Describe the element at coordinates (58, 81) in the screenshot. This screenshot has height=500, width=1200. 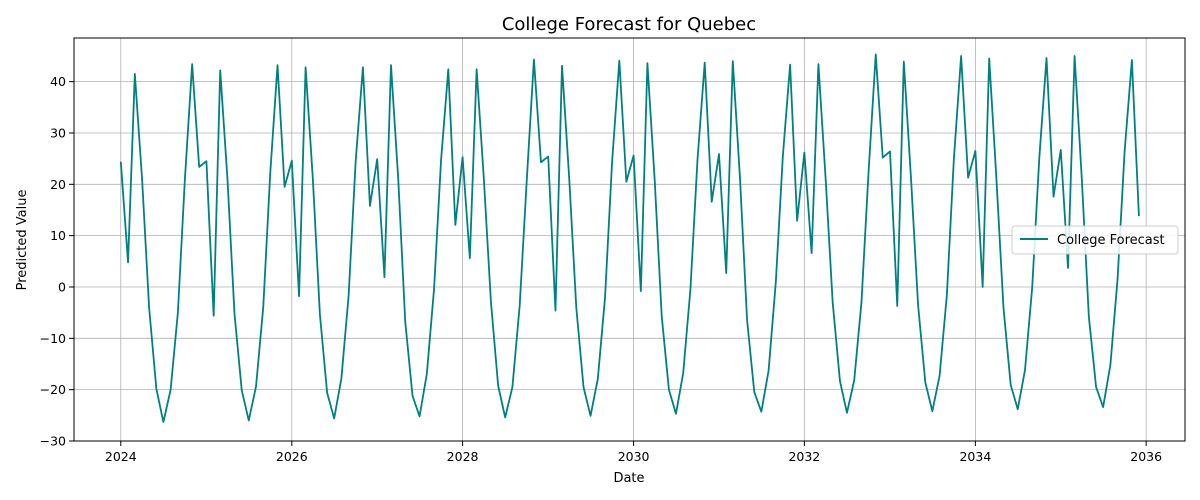
I see `y-tick-label: 40` at that location.